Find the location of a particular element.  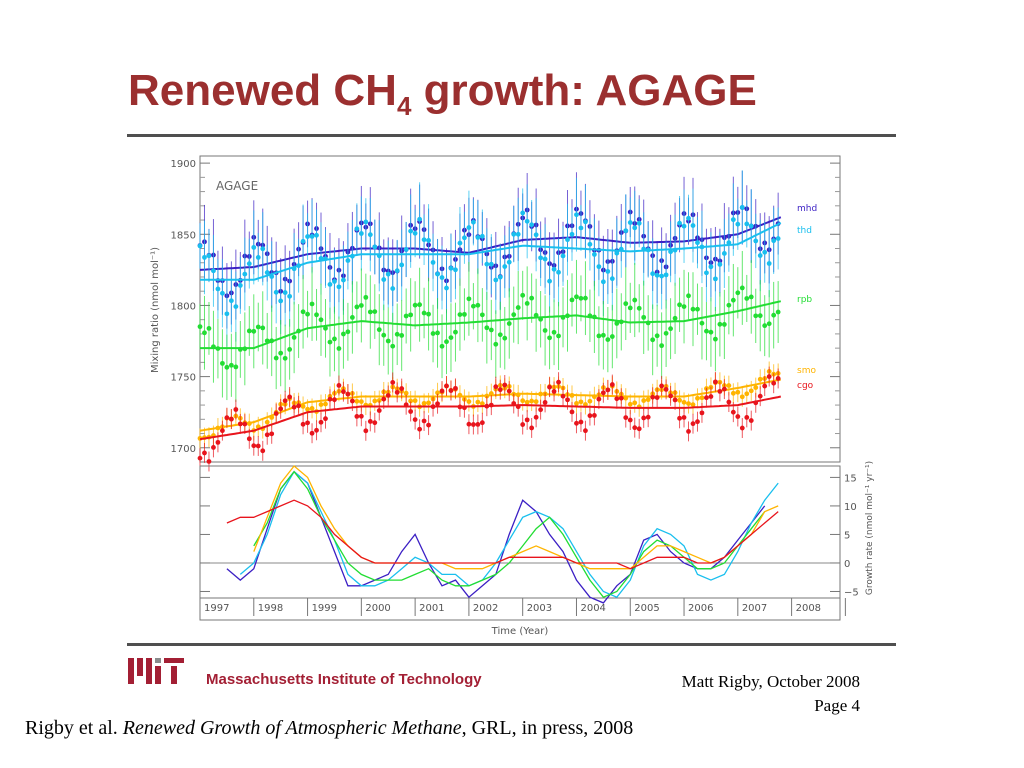

x-tick-label: 1999 is located at coordinates (324, 608).